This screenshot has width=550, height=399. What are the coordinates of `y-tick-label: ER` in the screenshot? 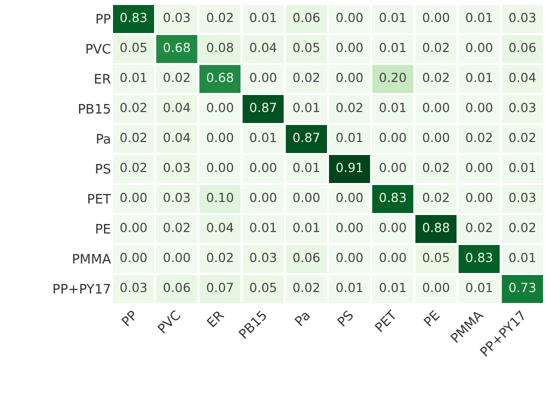 It's located at (102, 80).